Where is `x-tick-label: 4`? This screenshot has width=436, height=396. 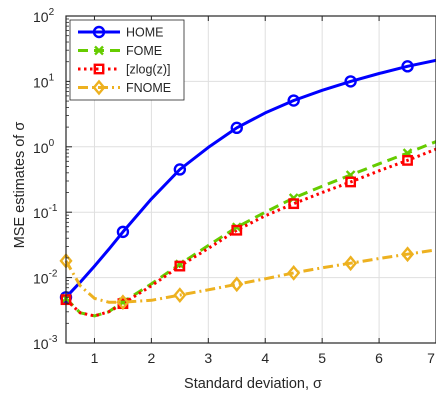
x-tick-label: 4 is located at coordinates (265, 358).